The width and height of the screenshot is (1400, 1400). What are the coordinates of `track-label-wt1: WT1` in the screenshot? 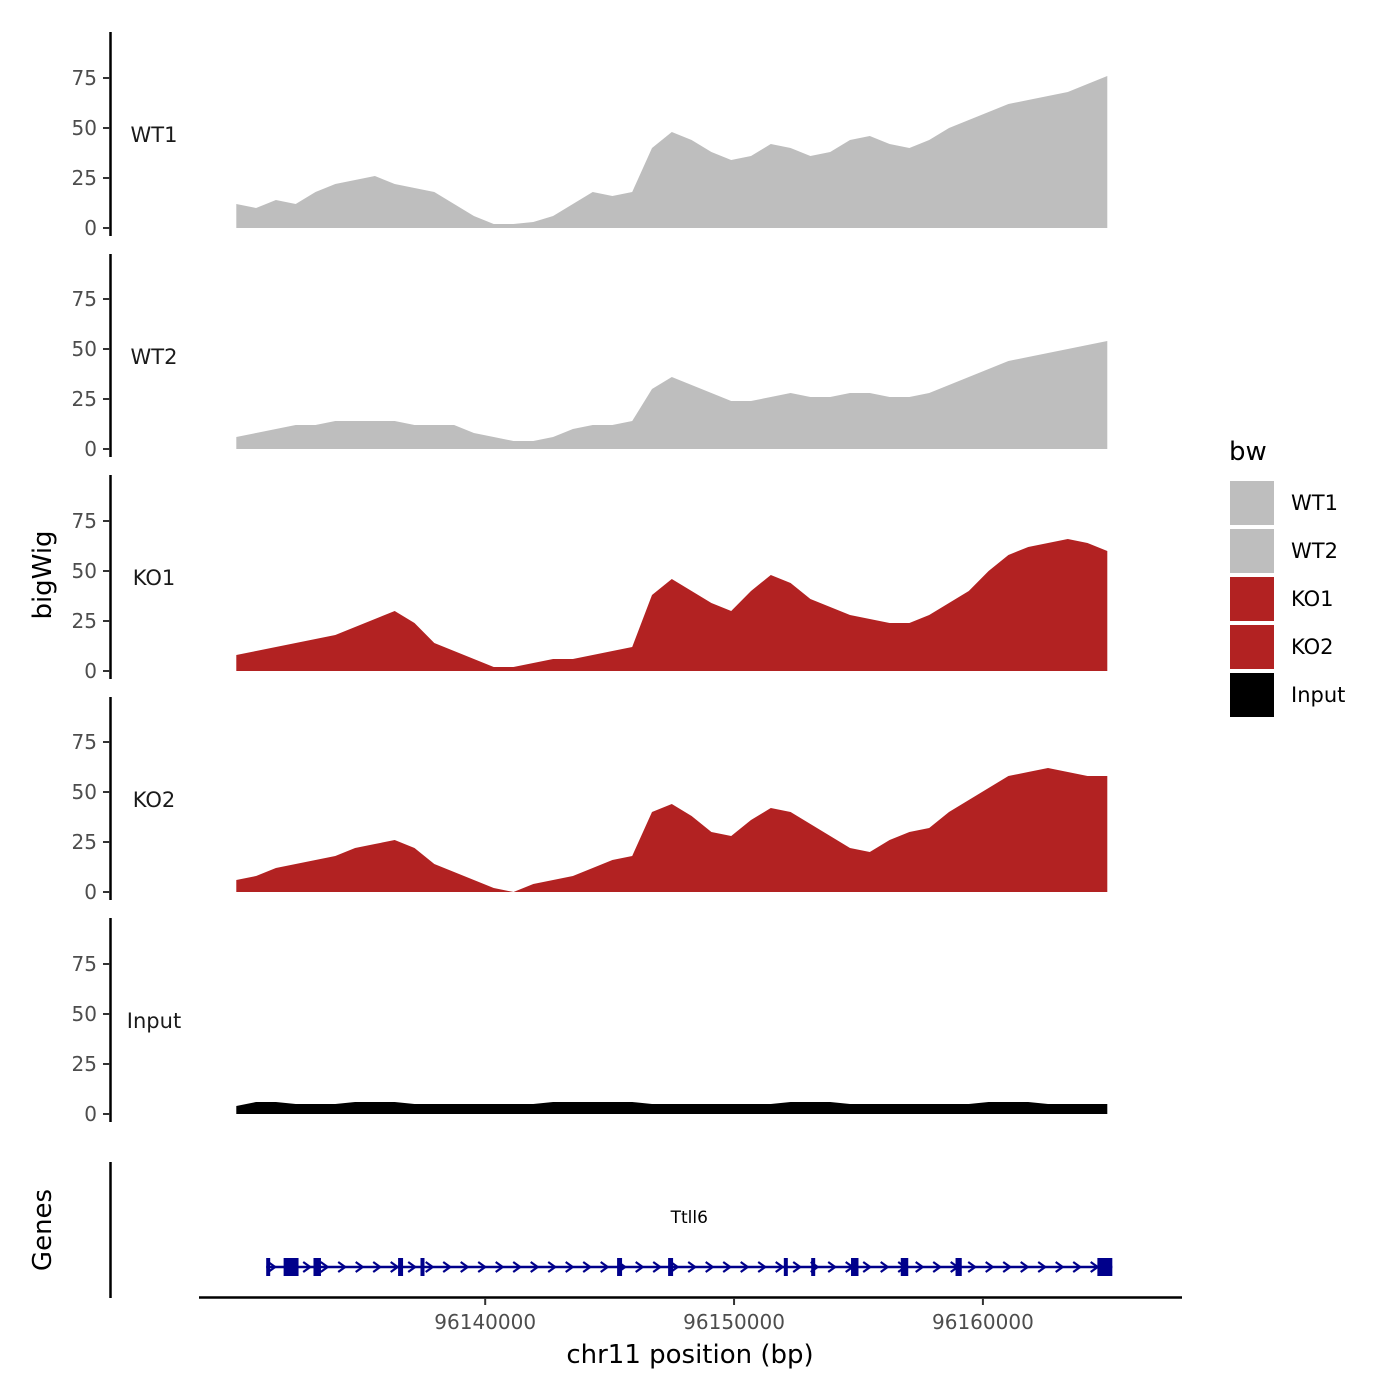 It's located at (154, 135).